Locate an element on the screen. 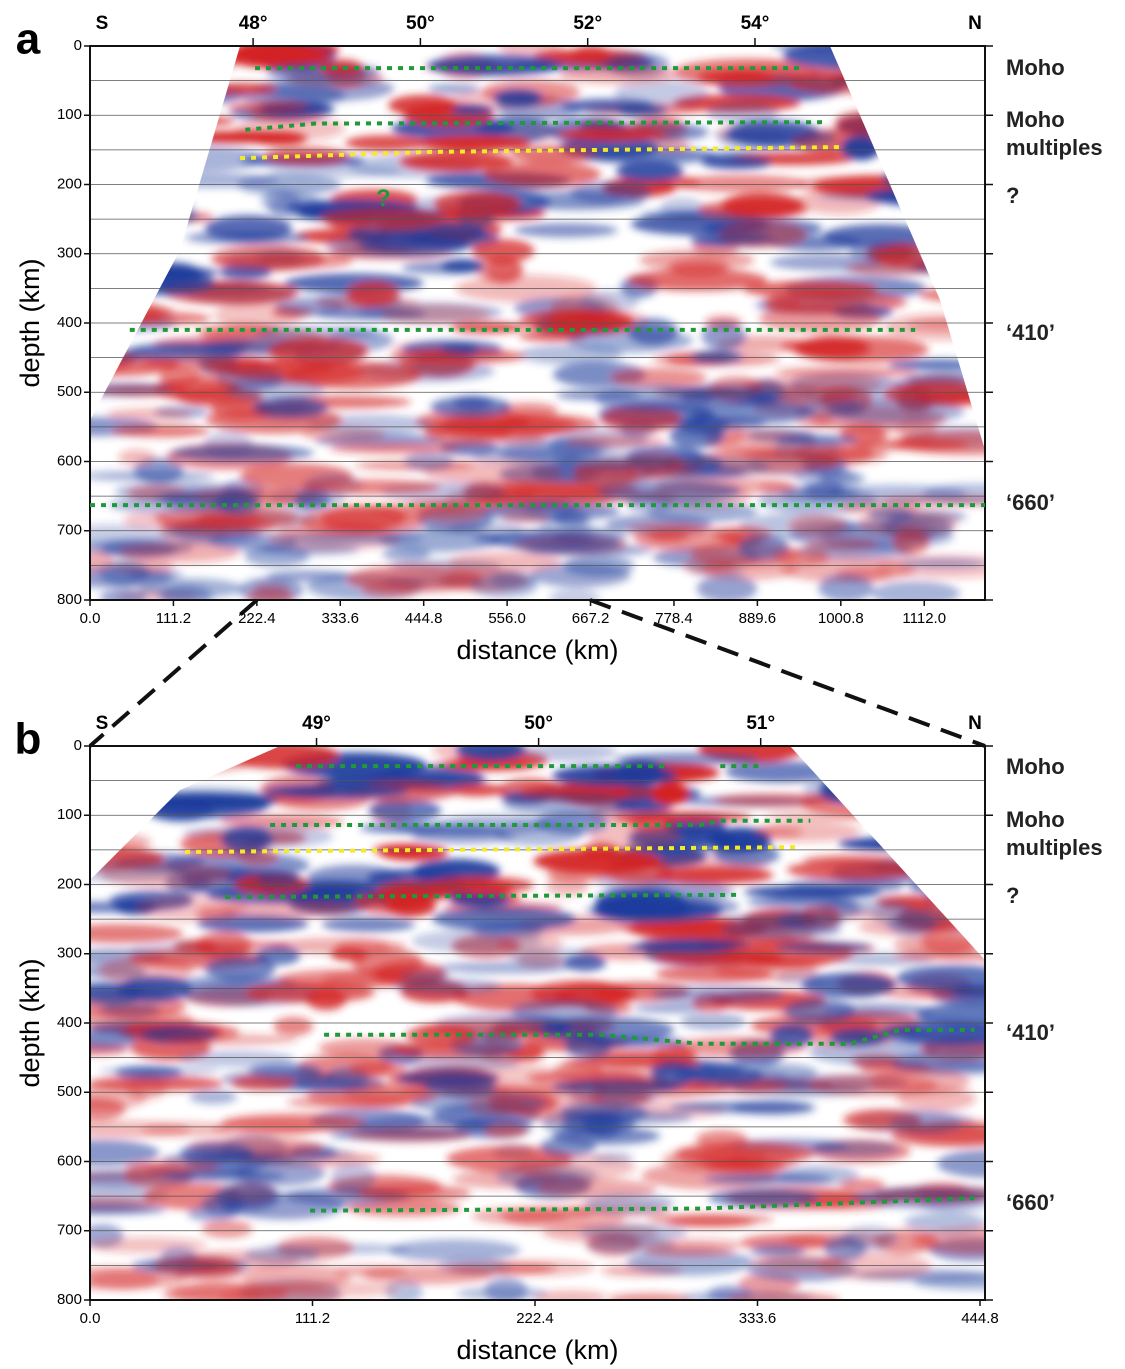  depth-annotation: ‘410’ is located at coordinates (1030, 332).